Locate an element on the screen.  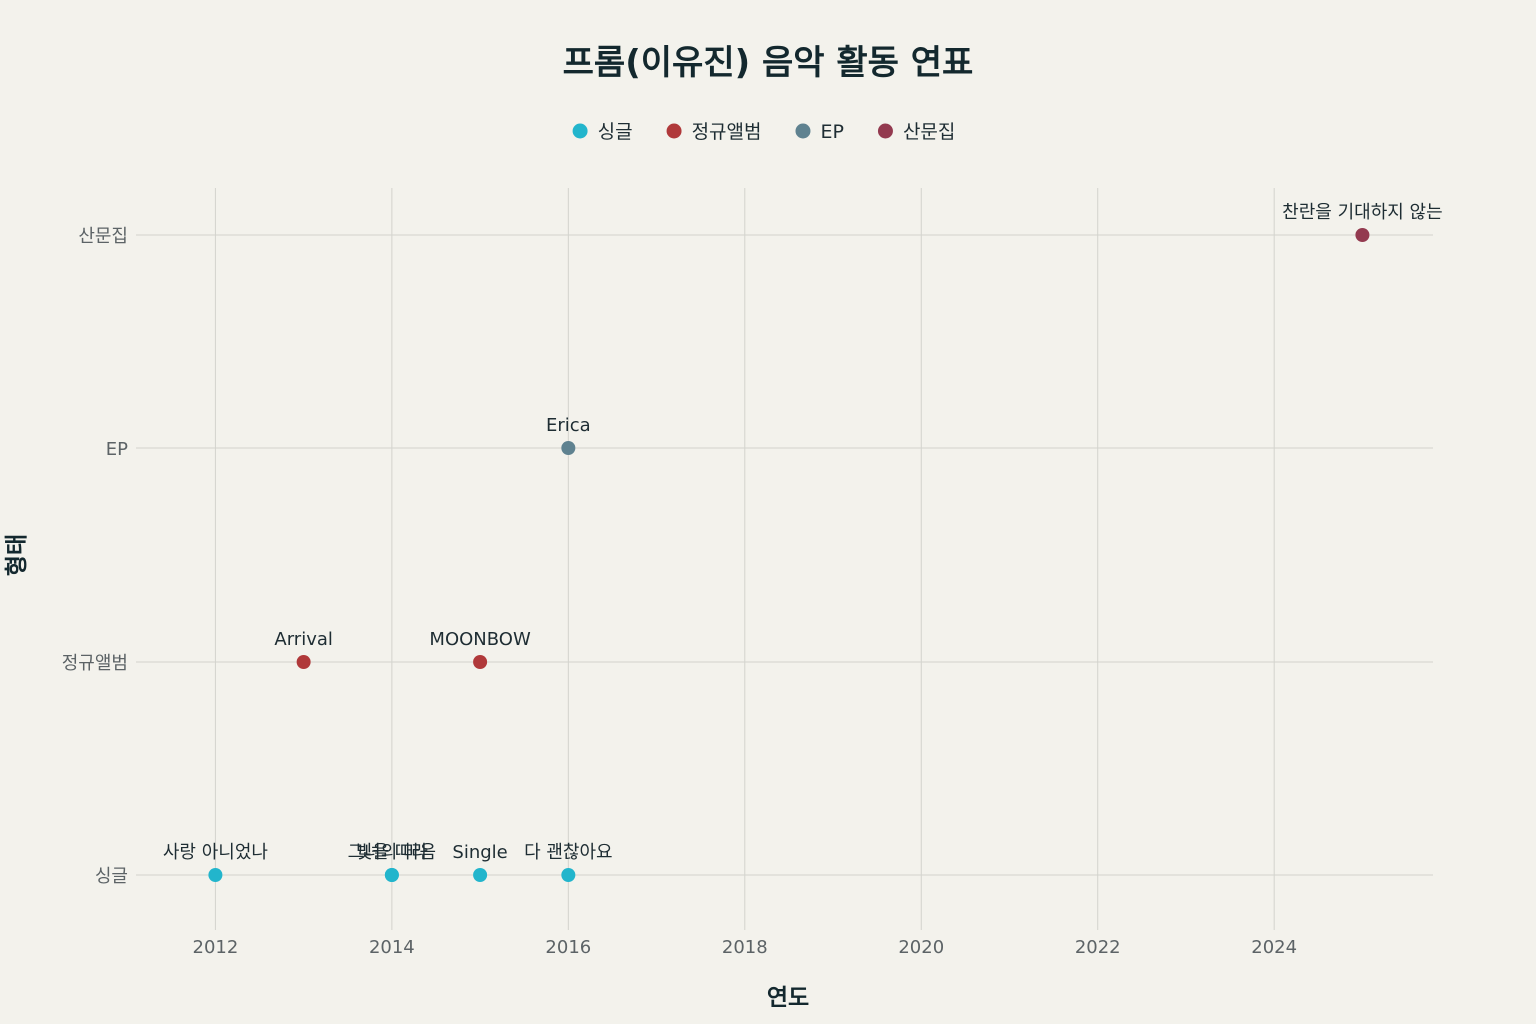
x-tick-label: 2020 is located at coordinates (921, 947).